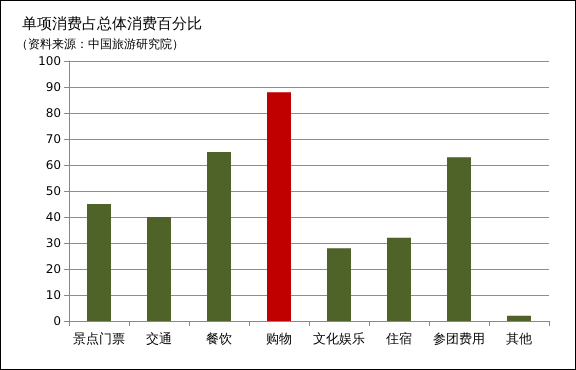  I want to click on y-tick-label: 60, so click(53, 165).